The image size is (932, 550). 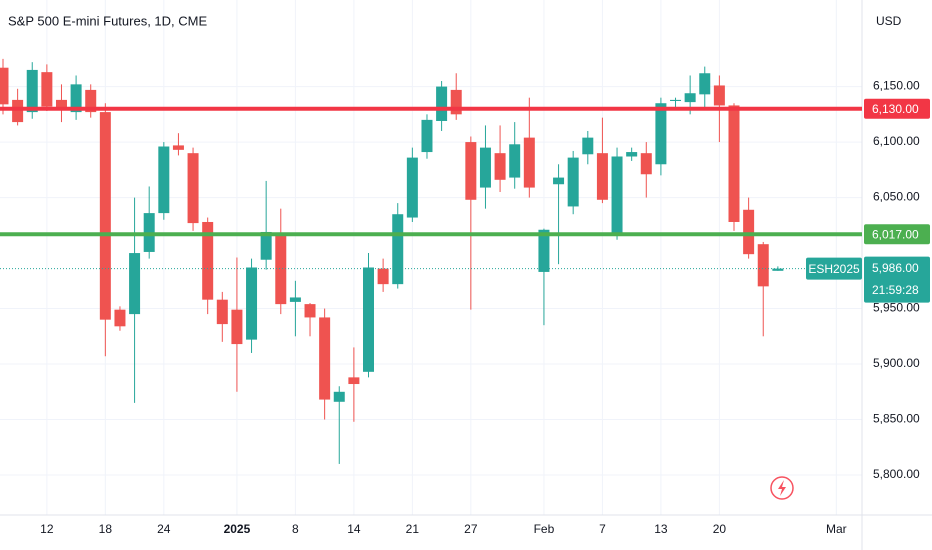 I want to click on x-tick-label: 21, so click(x=413, y=529).